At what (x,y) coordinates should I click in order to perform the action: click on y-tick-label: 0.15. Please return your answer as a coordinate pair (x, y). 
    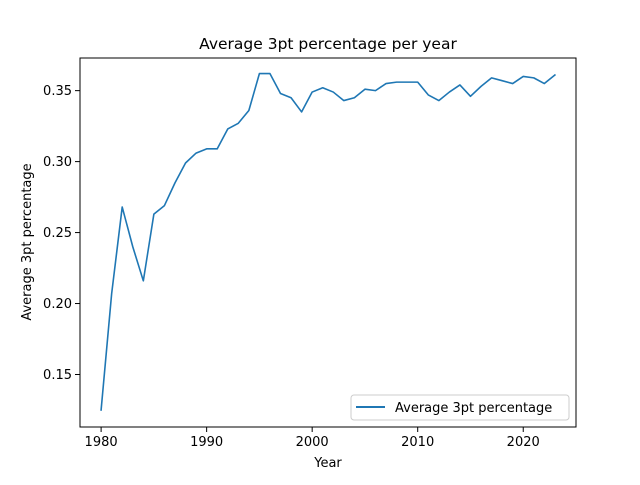
    Looking at the image, I should click on (57, 375).